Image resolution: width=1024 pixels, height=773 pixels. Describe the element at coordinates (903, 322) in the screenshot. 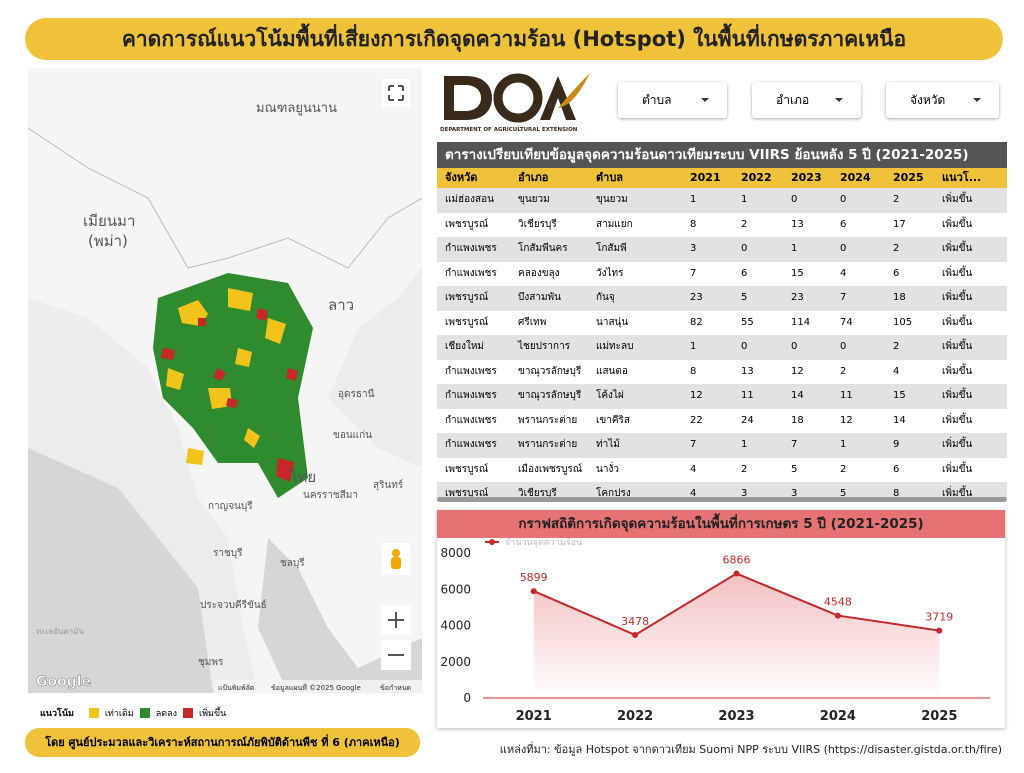

I see `table-cell: 105` at that location.